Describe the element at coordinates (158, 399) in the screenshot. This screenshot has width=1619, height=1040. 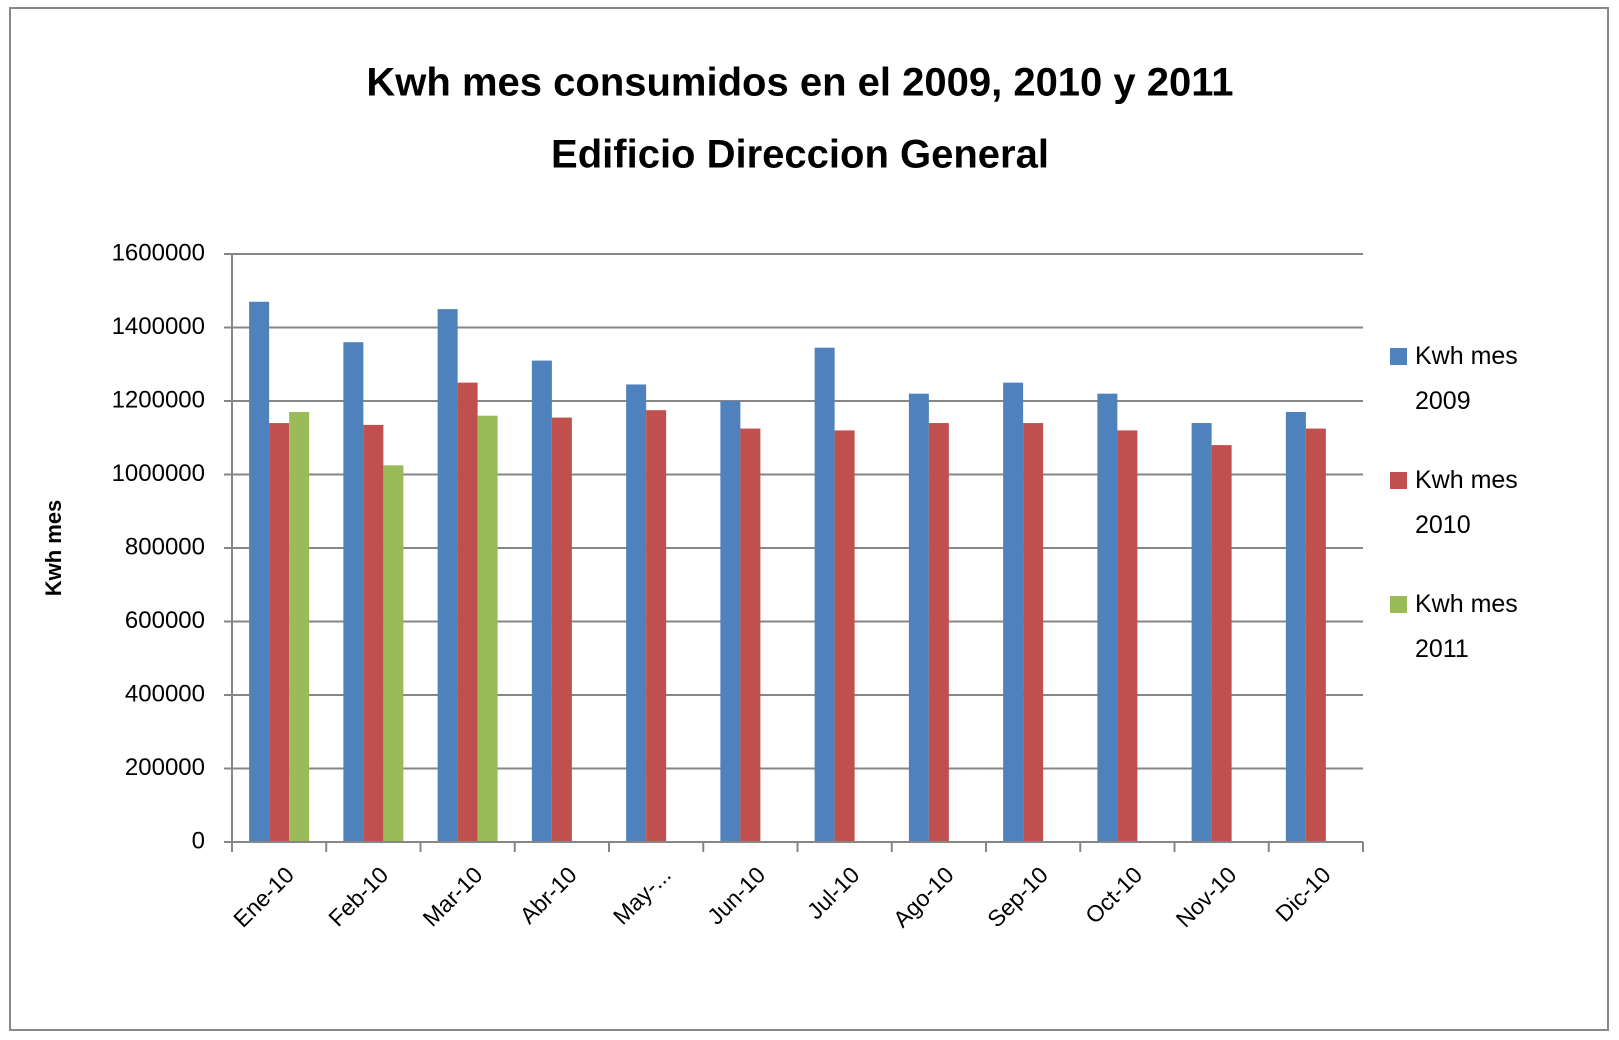
I see `y-tick-label: 1200000` at that location.